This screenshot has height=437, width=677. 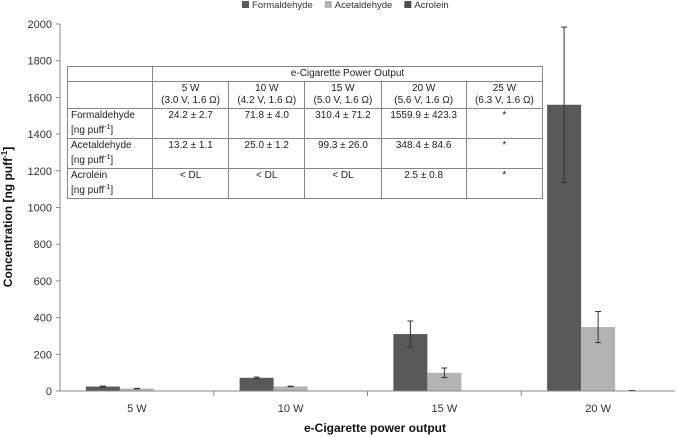 I want to click on column-power: 10 W, so click(x=267, y=88).